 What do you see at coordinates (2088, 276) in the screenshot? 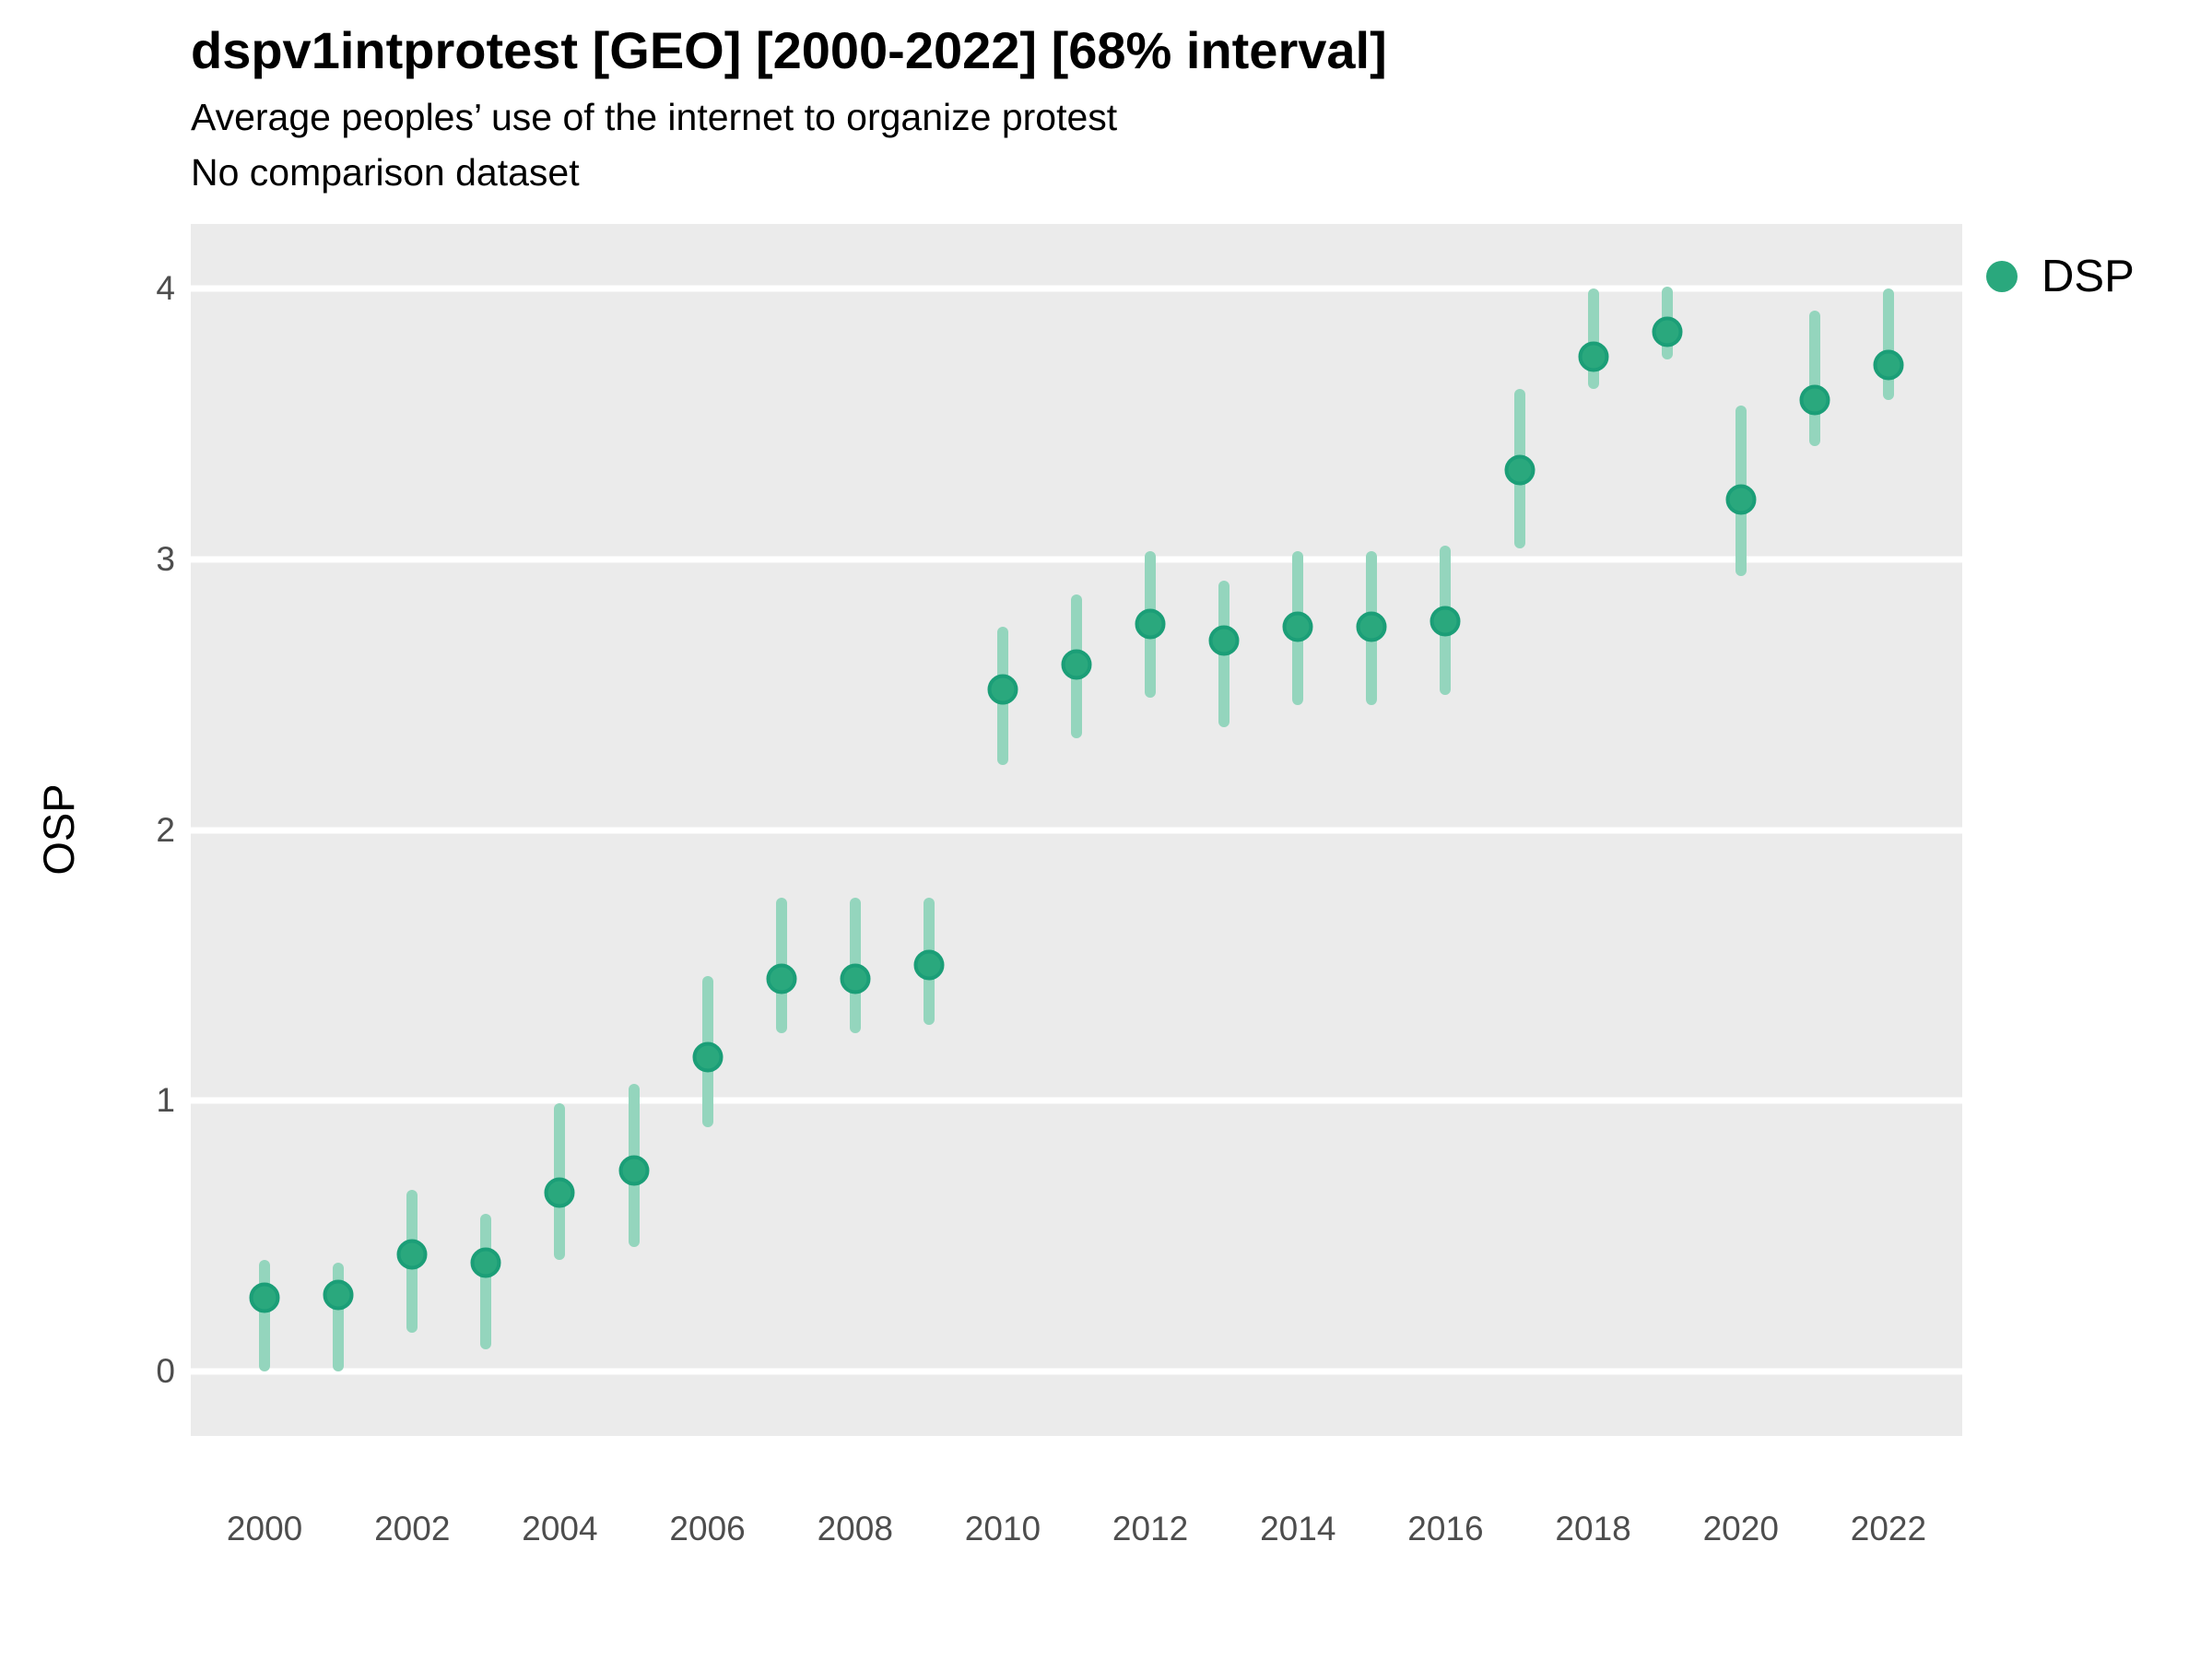
I see `legend-label: DSP` at bounding box center [2088, 276].